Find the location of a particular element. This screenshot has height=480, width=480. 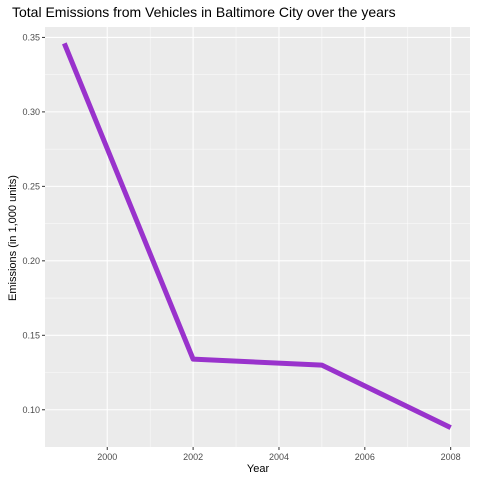

x-axis: 2000 2002 2004 2006 2008 is located at coordinates (279, 454).